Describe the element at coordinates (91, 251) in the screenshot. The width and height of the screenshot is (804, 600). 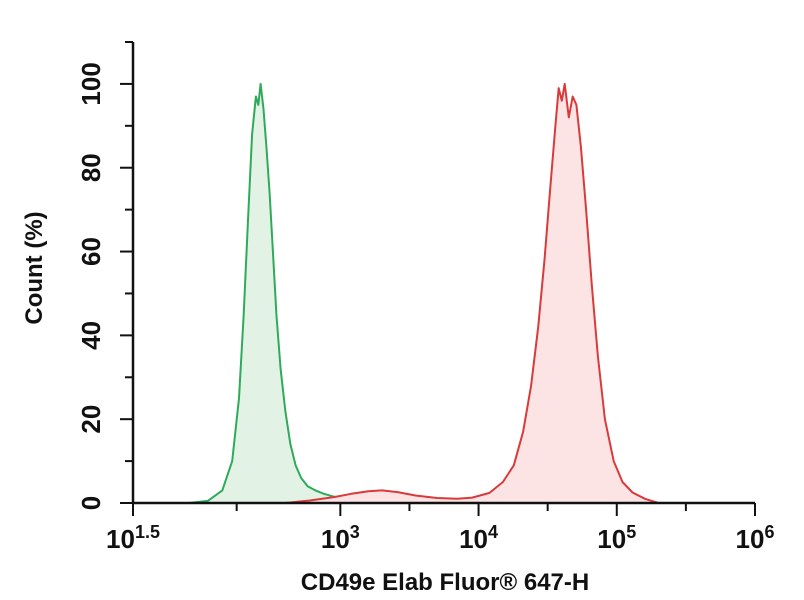
I see `y-tick-label: 60` at that location.